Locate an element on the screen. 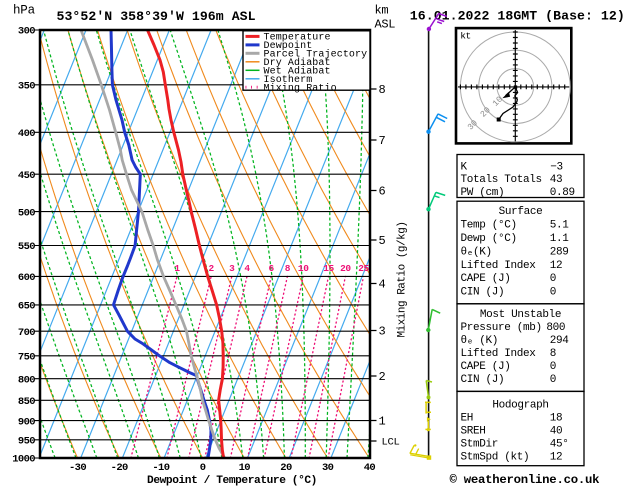 The height and width of the screenshot is (486, 629). svg-text: Mixing Ratio (g/kg) is located at coordinates (403, 280).